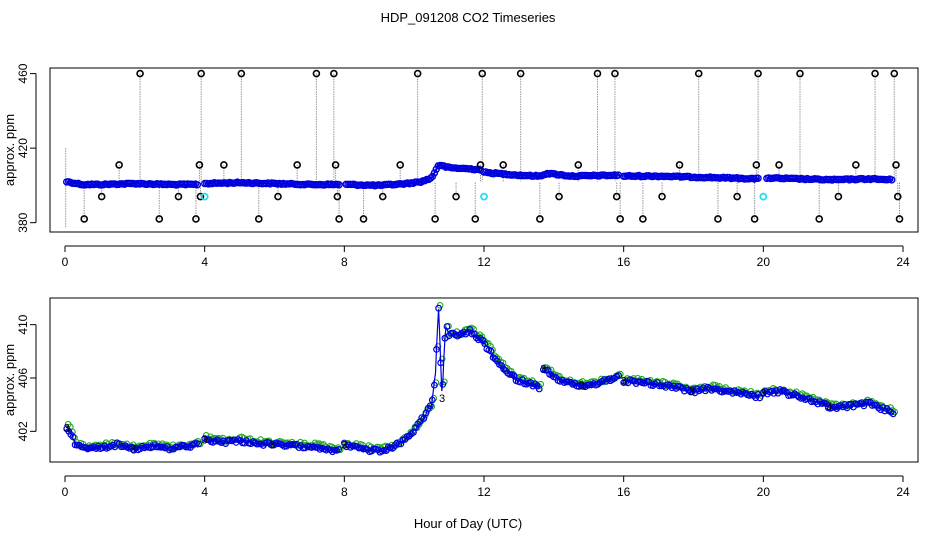 Image resolution: width=936 pixels, height=540 pixels. Describe the element at coordinates (23, 222) in the screenshot. I see `top-y-tick-label: 380` at that location.